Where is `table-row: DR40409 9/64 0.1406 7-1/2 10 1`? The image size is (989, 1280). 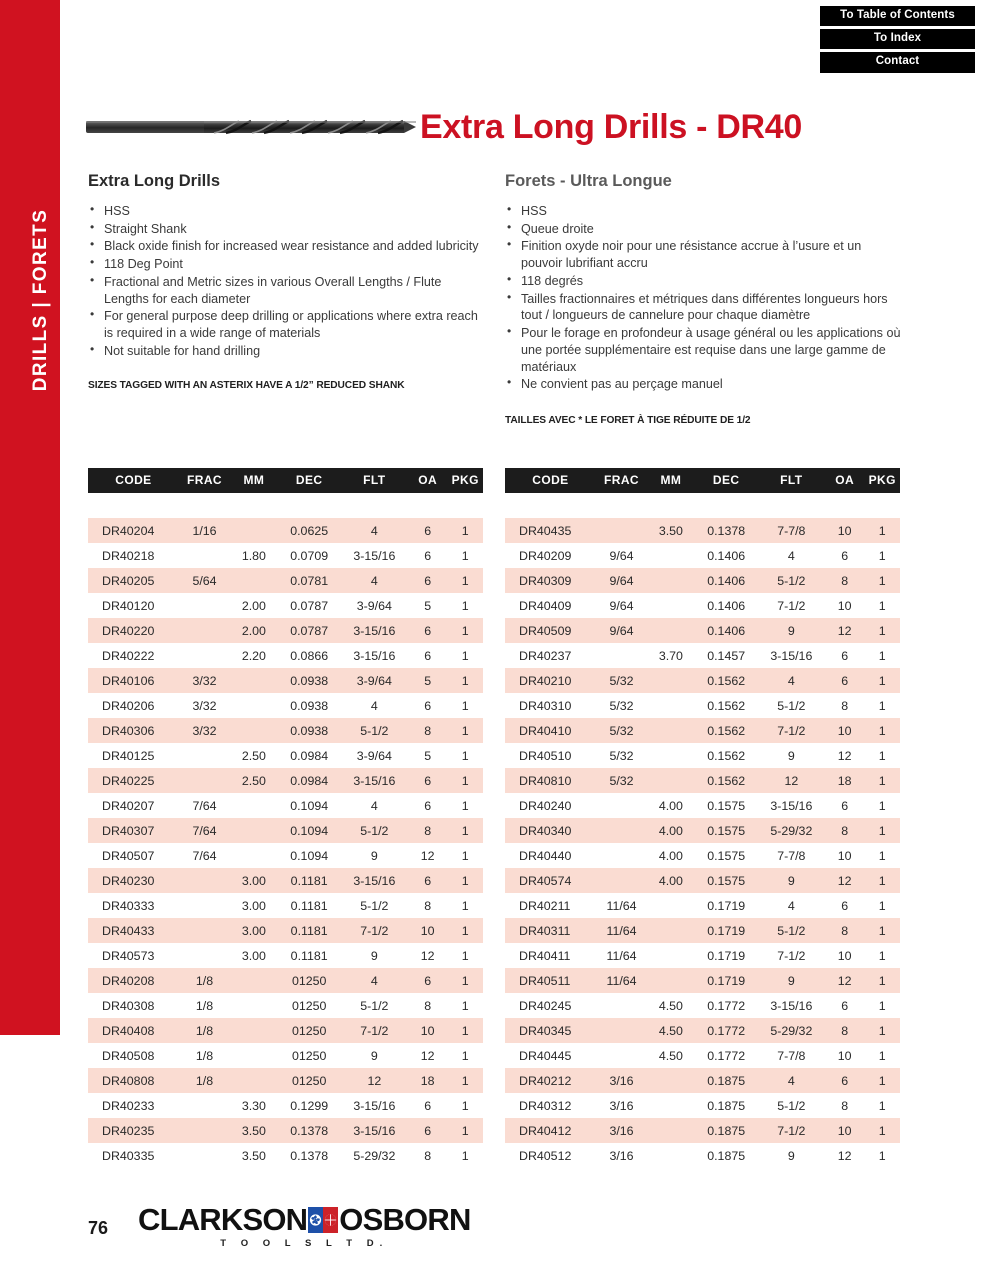 table-row: DR40409 9/64 0.1406 7-1/2 10 1 is located at coordinates (702, 605).